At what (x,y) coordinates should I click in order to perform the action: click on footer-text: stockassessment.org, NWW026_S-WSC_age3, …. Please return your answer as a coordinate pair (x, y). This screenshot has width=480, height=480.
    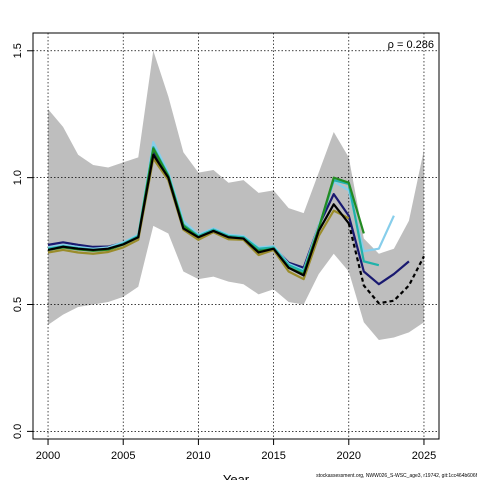
    Looking at the image, I should click on (397, 476).